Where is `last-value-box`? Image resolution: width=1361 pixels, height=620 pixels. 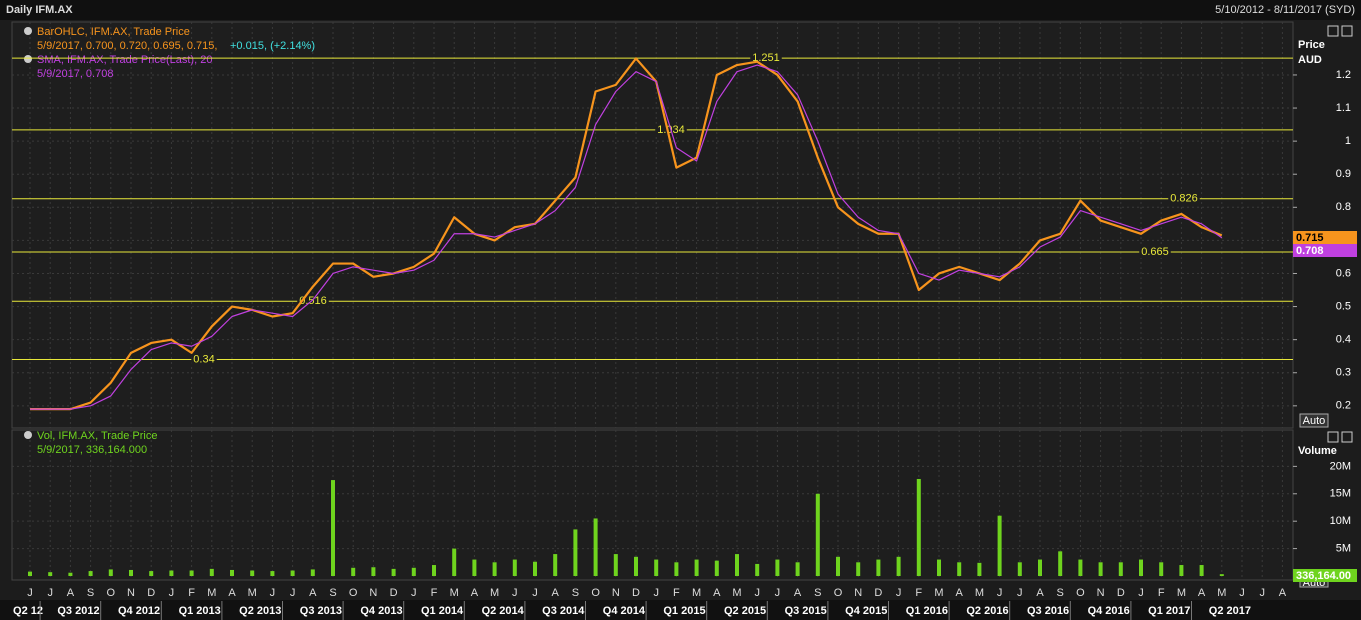 last-value-box is located at coordinates (1325, 575).